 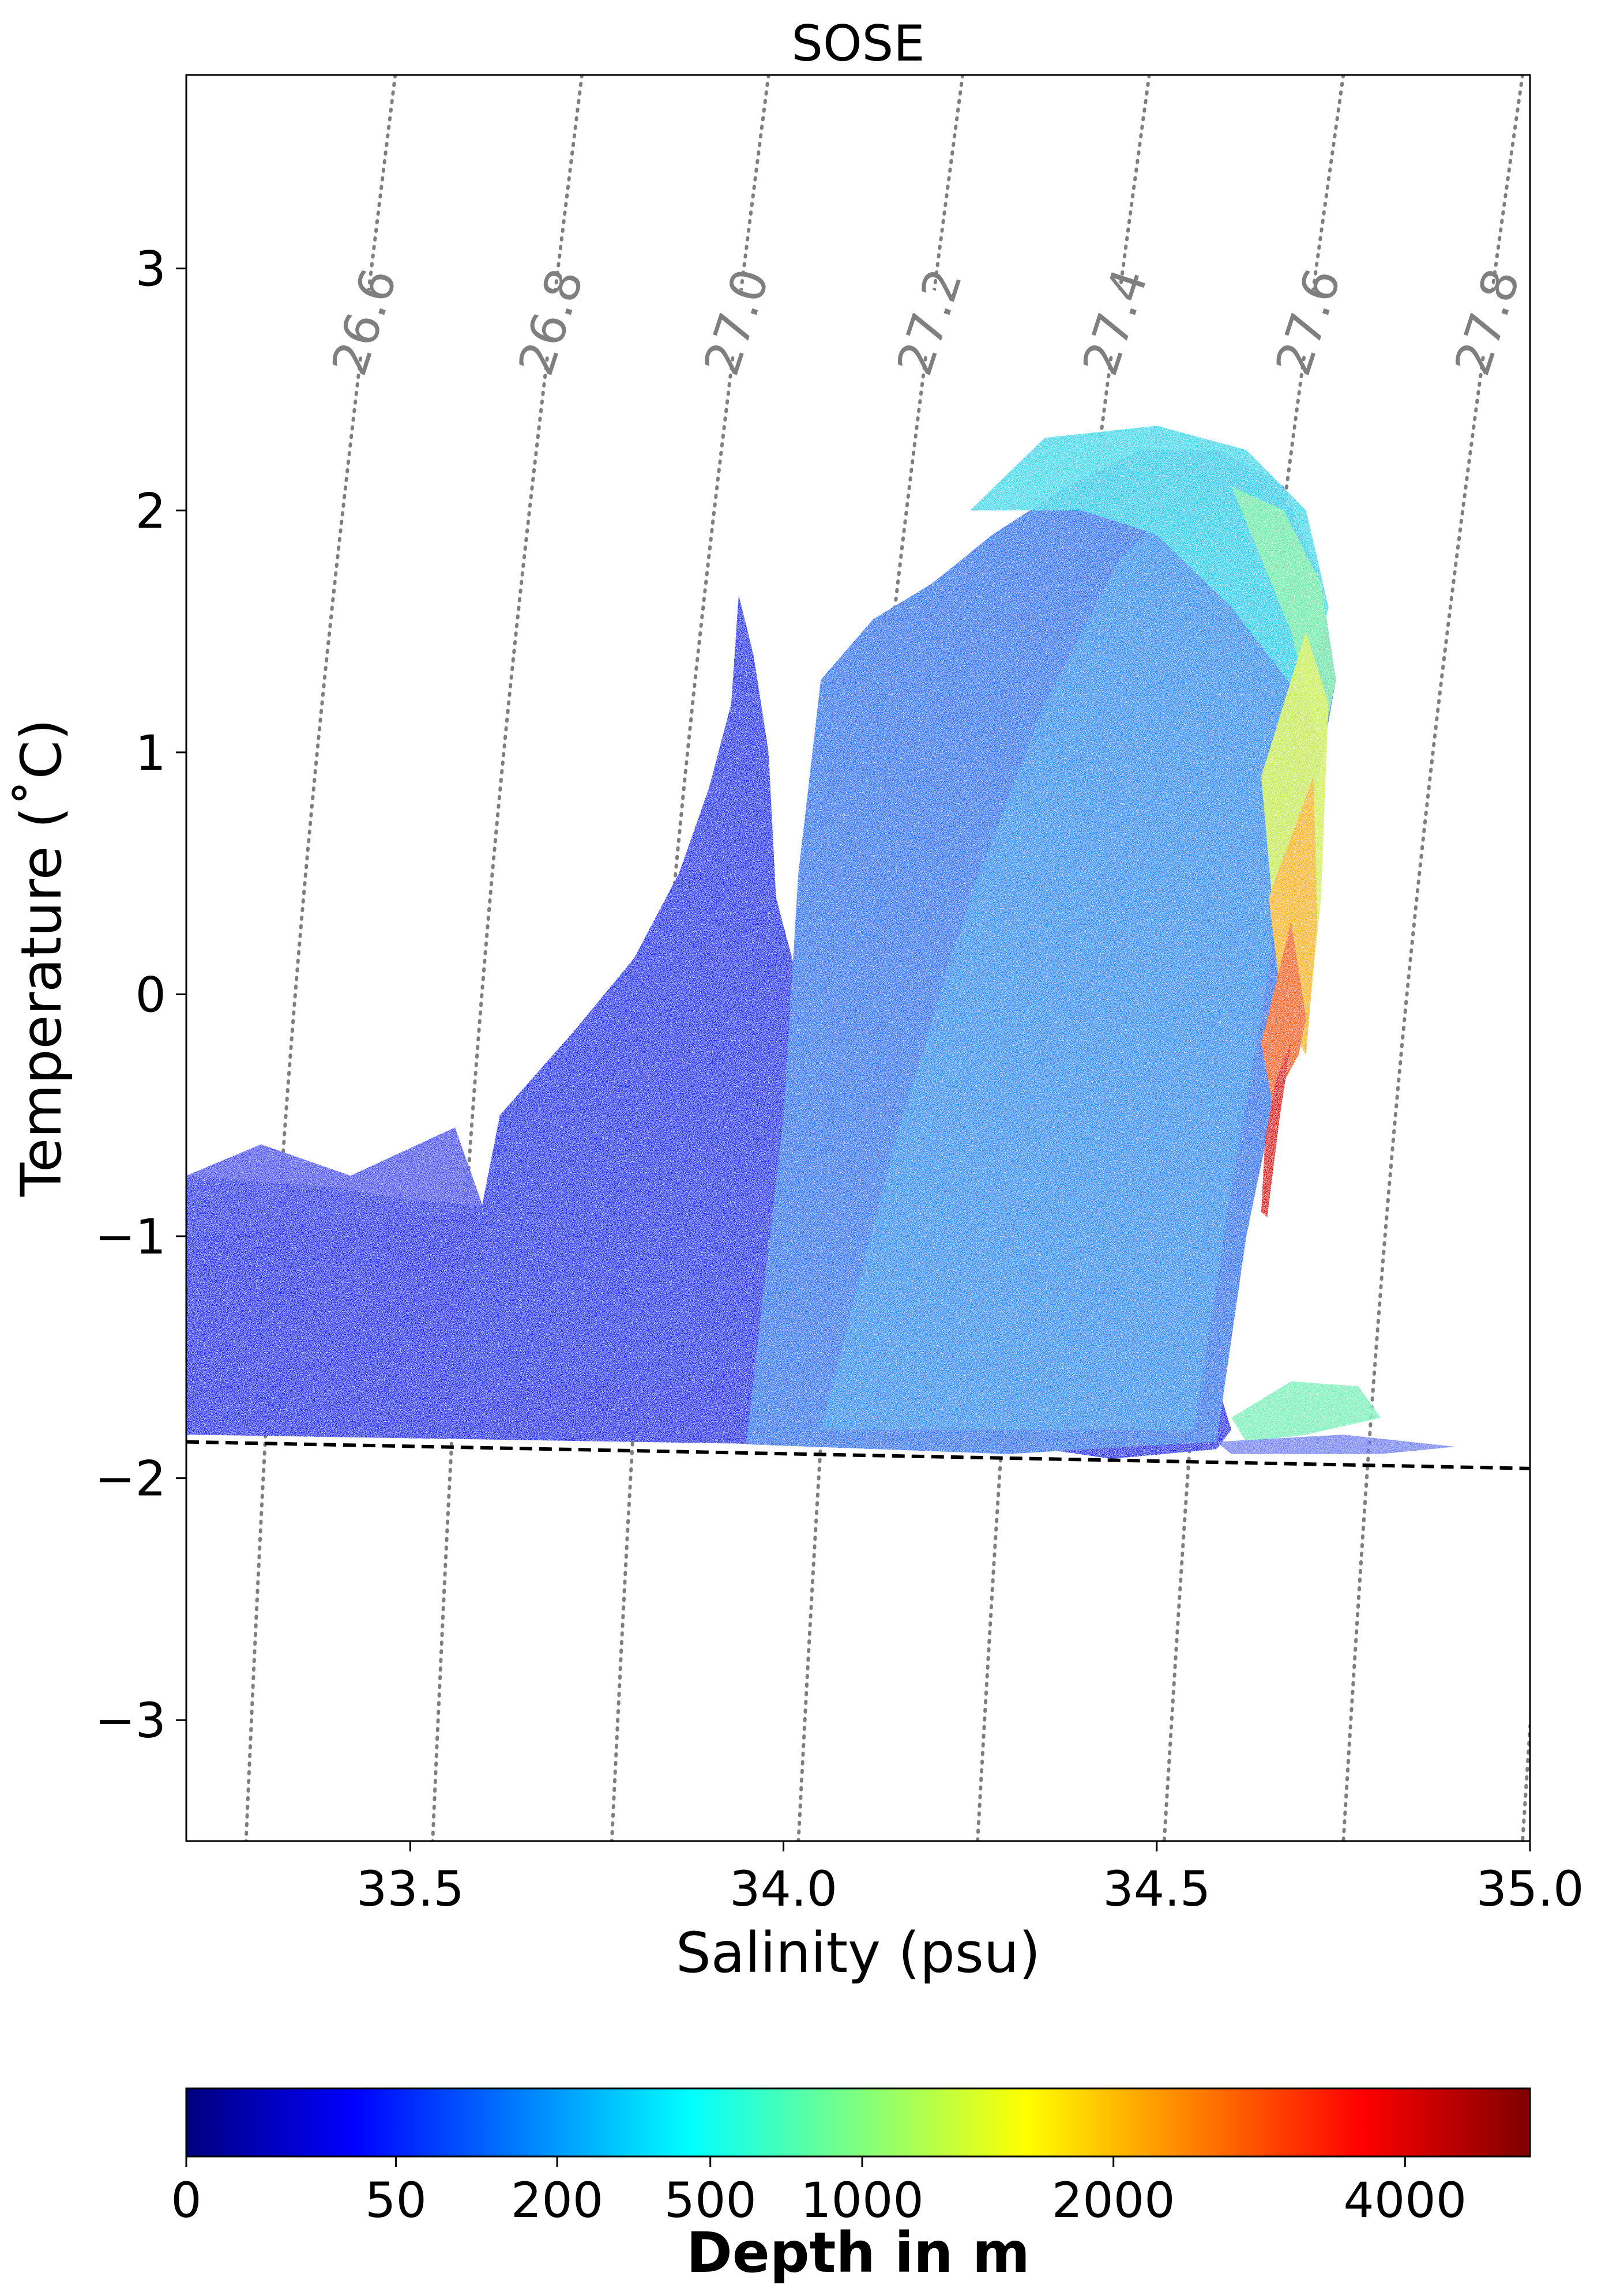 I want to click on shallow-water-cluster, so click(x=336, y=1181).